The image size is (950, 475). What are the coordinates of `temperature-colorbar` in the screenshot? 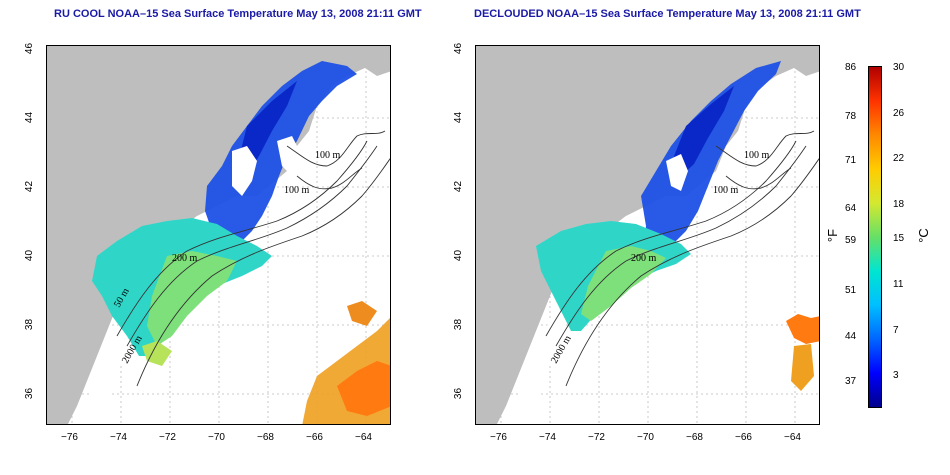 It's located at (875, 237).